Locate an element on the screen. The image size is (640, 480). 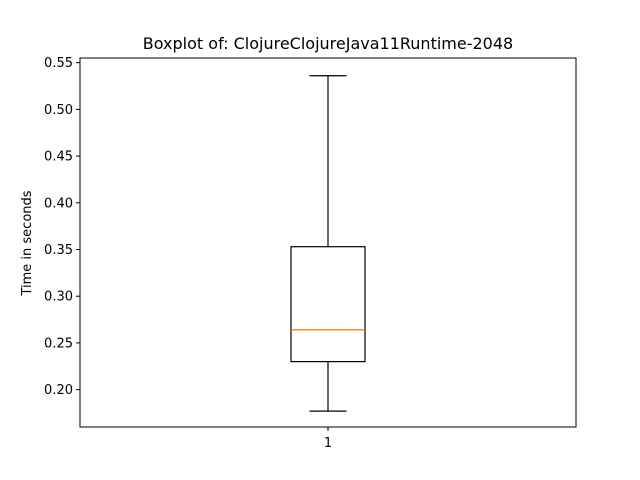
y-tick-label: 0.45 is located at coordinates (58, 157).